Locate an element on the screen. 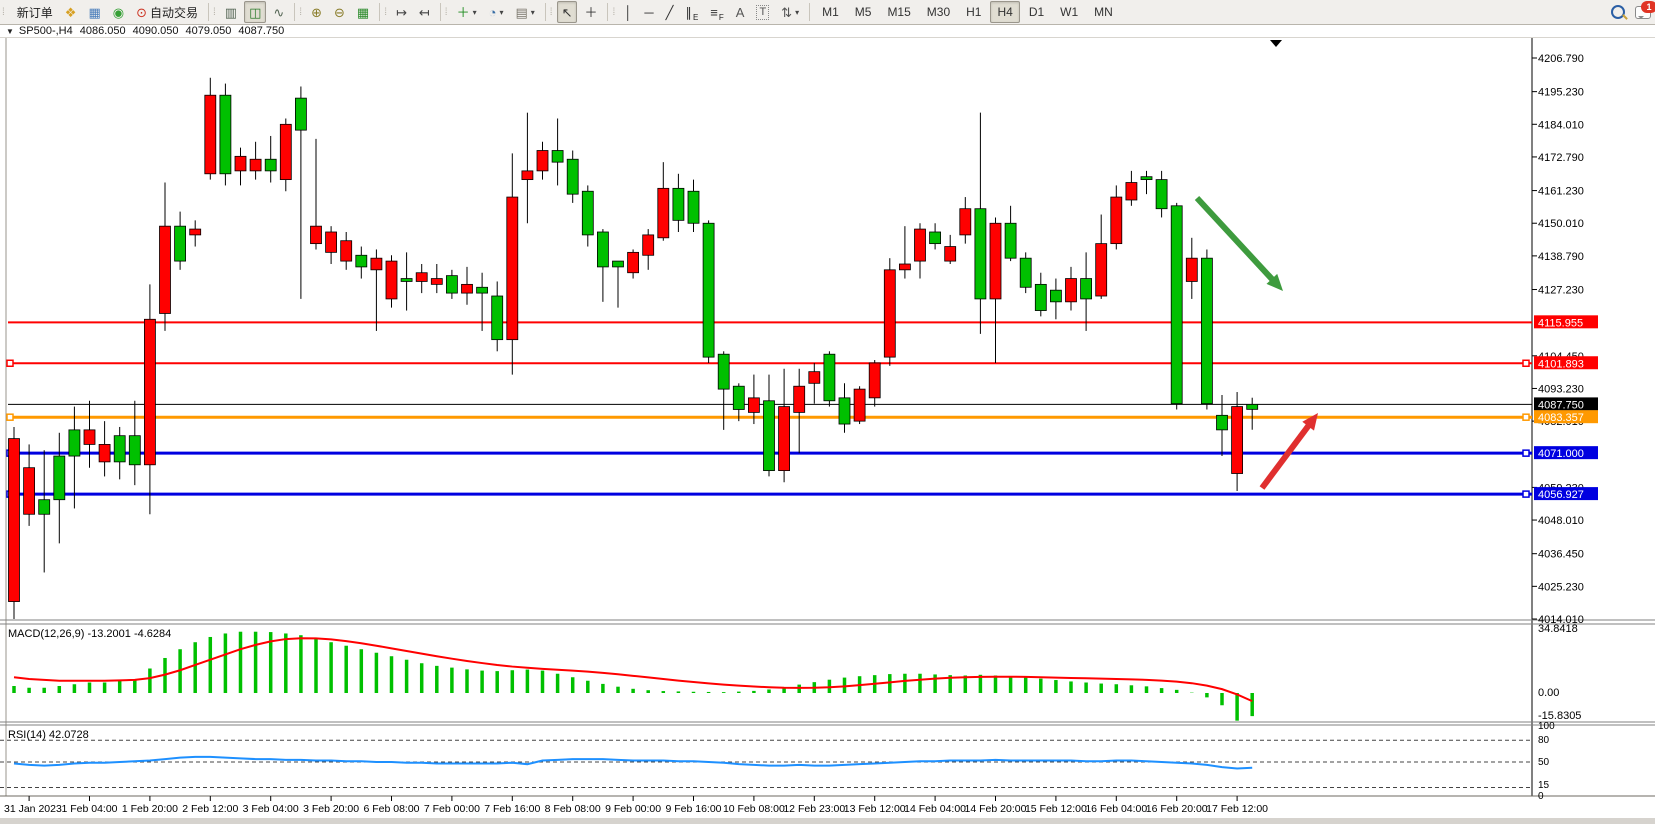 The width and height of the screenshot is (1655, 824). collapse-icon: ▼ is located at coordinates (10, 31).